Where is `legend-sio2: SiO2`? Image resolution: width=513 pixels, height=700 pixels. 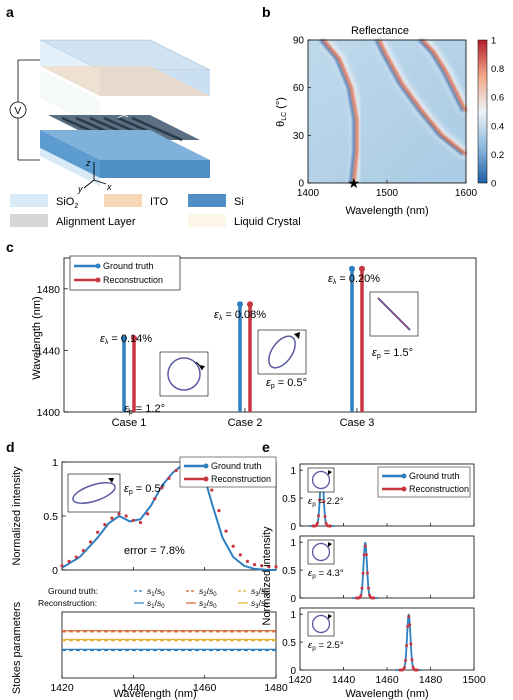
legend-sio2: SiO2 is located at coordinates (67, 203).